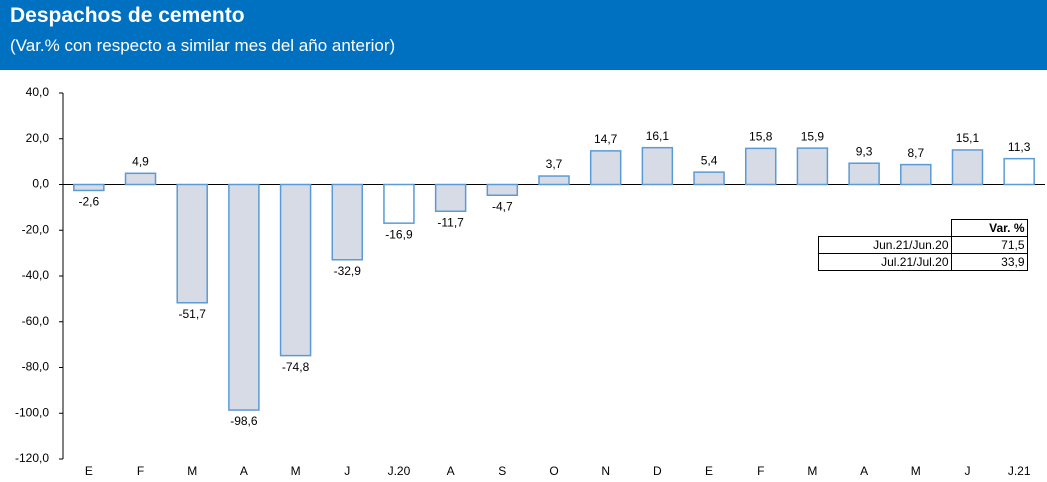  I want to click on value-label: 16,1, so click(658, 136).